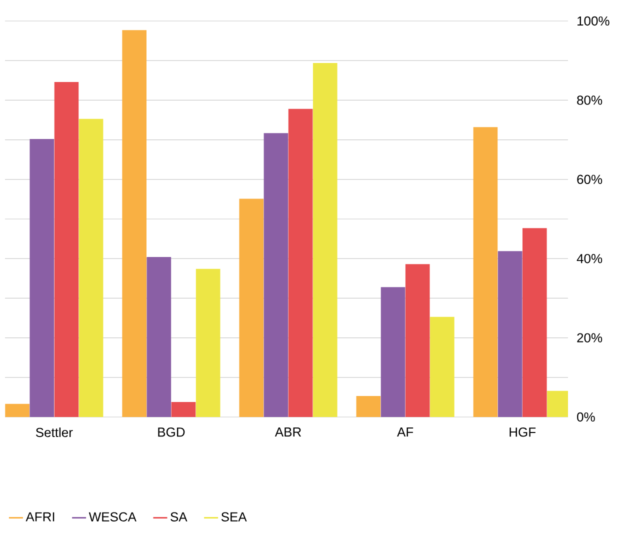  I want to click on x-tick-label: BGD, so click(171, 432).